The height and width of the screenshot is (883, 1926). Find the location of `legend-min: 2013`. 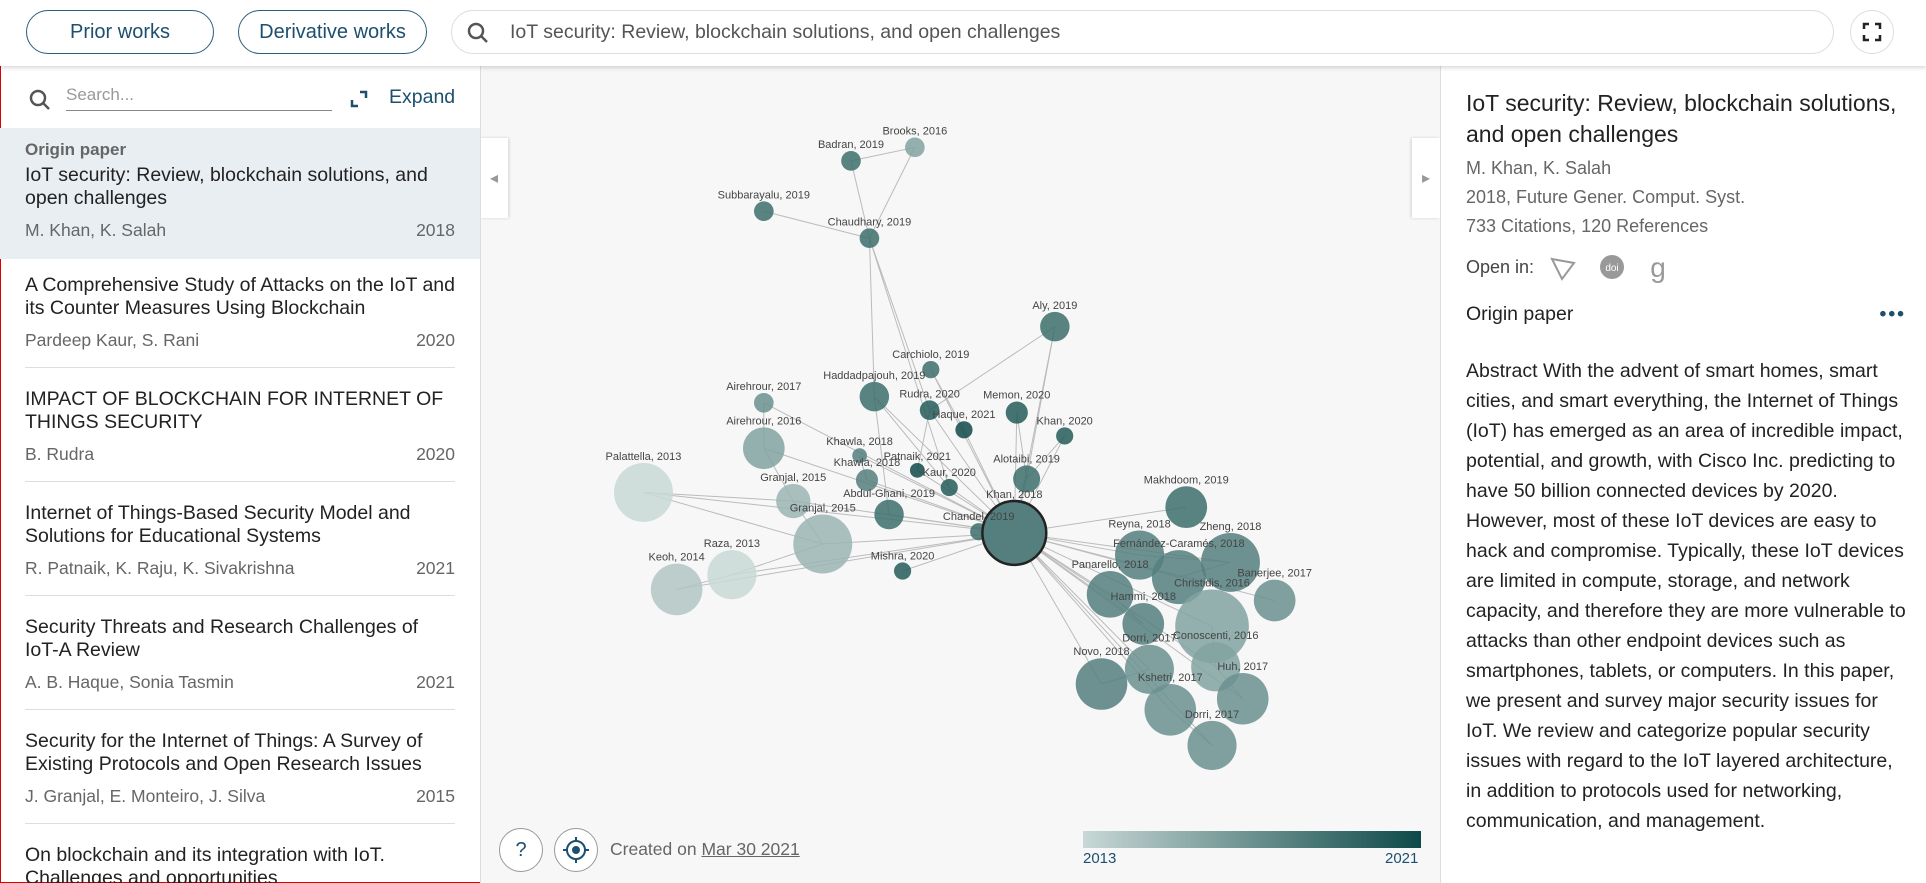

legend-min: 2013 is located at coordinates (1100, 858).